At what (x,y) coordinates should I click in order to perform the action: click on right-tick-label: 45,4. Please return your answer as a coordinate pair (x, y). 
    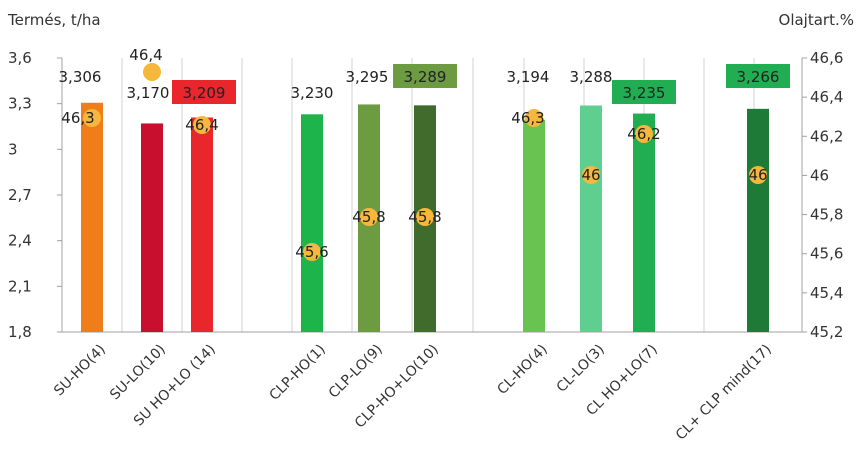
    Looking at the image, I should click on (826, 293).